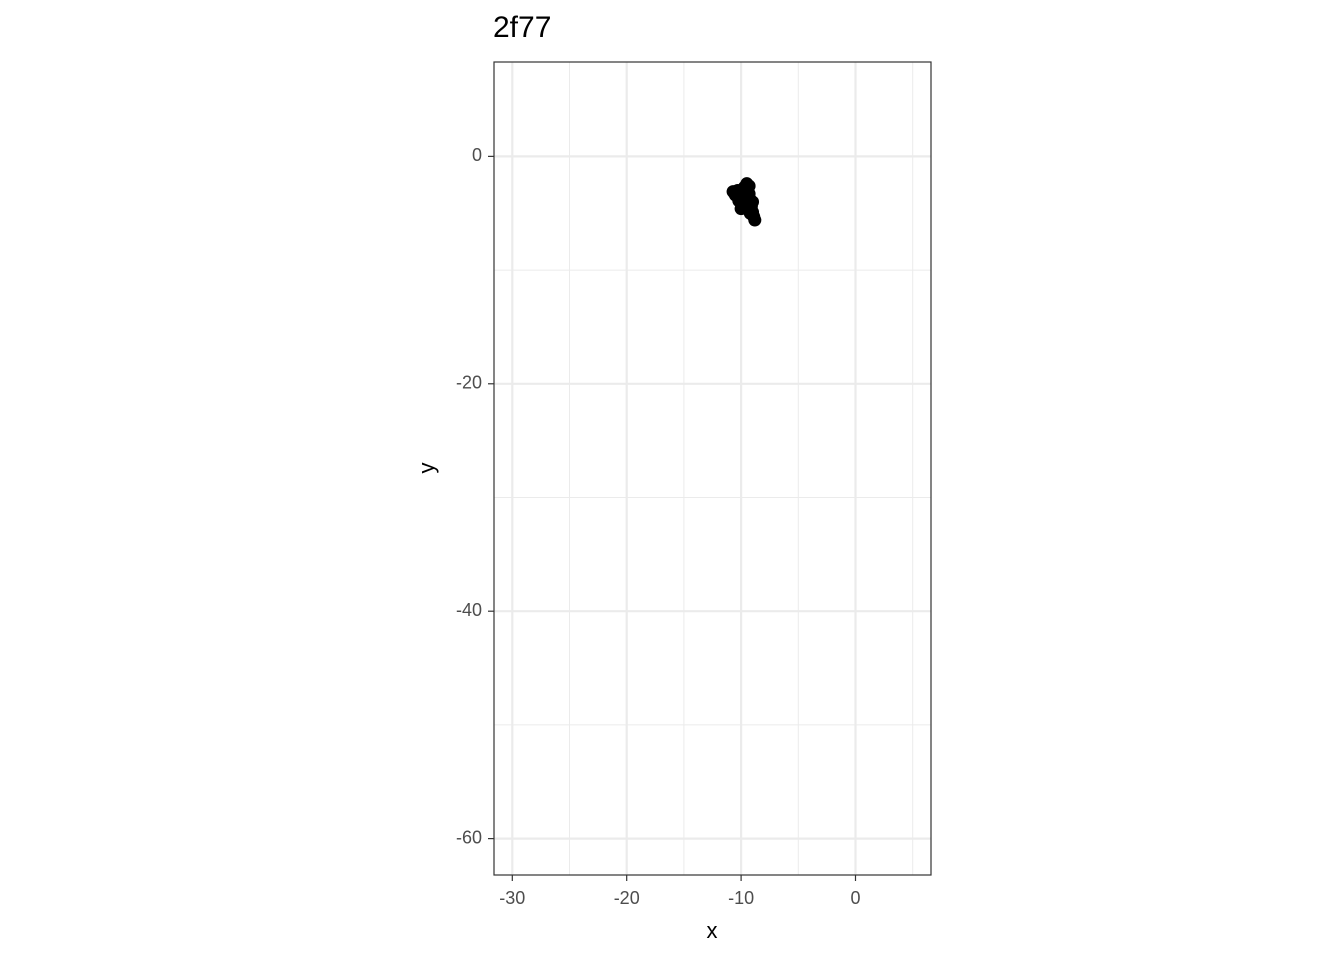 The image size is (1344, 960). What do you see at coordinates (477, 155) in the screenshot?
I see `y-tick-label: 0` at bounding box center [477, 155].